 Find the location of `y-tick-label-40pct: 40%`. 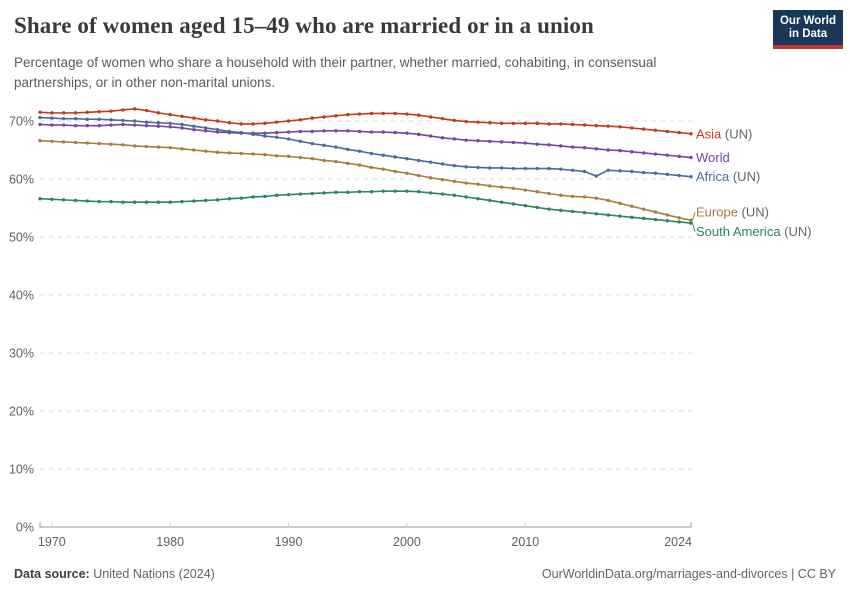

y-tick-label-40pct: 40% is located at coordinates (21, 296).